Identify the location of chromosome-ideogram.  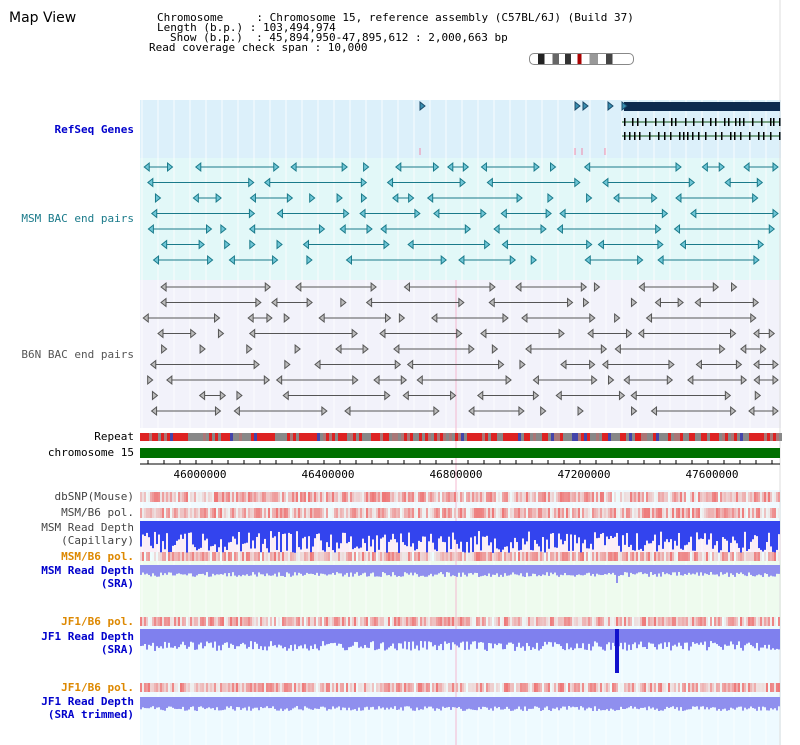
(581, 59).